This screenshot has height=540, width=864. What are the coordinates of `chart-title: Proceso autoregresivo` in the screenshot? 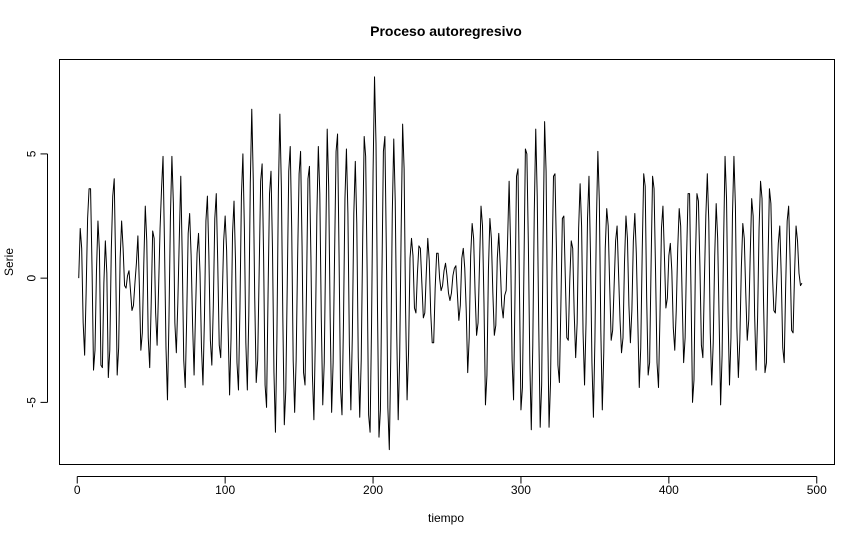 It's located at (446, 31).